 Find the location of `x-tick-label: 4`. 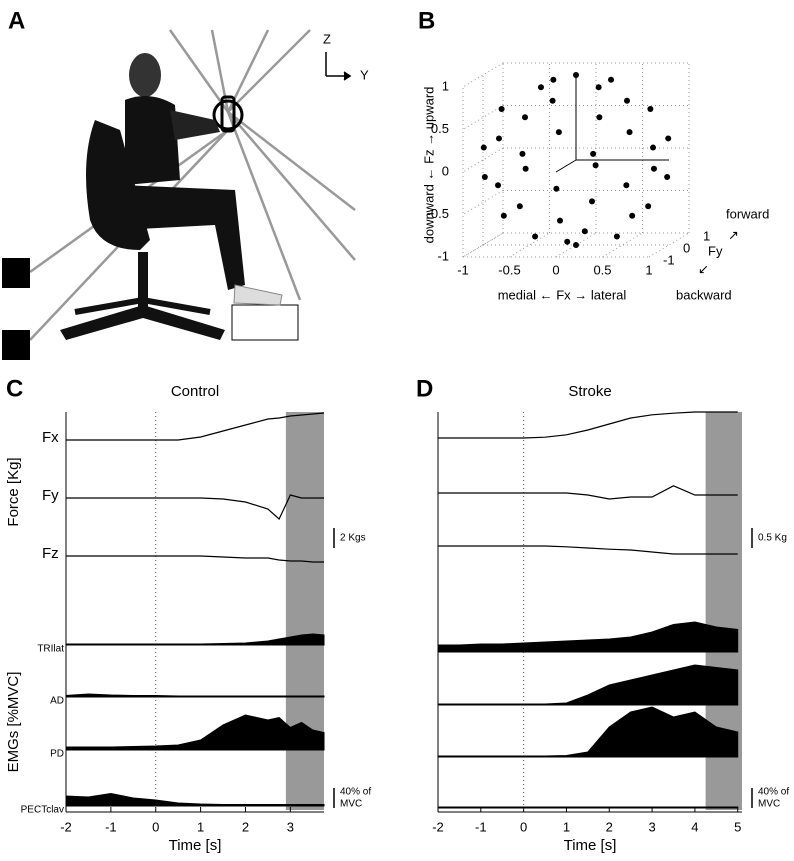

x-tick-label: 4 is located at coordinates (694, 826).